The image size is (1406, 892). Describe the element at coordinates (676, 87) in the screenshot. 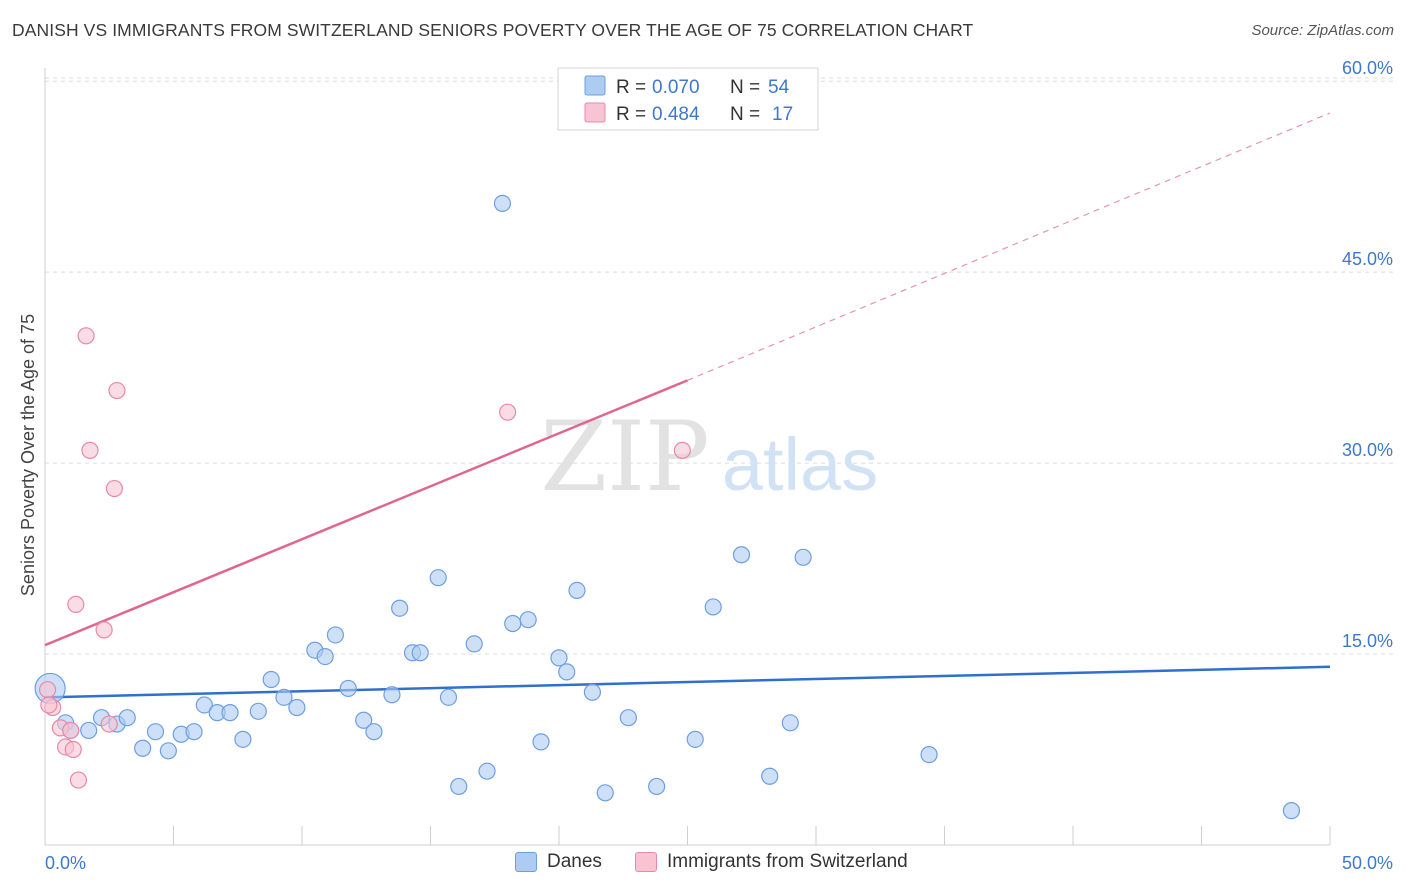

I see `legend-r-value-danes: 0.070` at that location.